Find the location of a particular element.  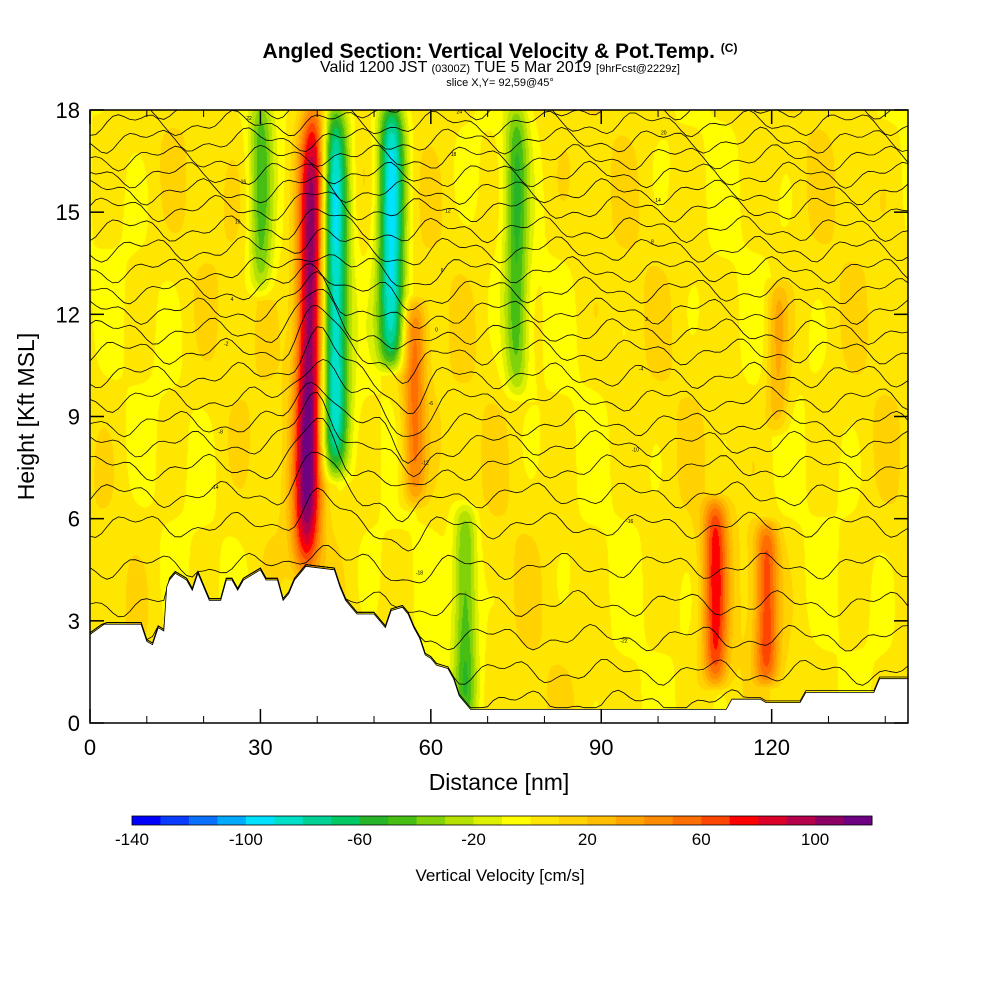

isentrope-label: 8 is located at coordinates (652, 242).